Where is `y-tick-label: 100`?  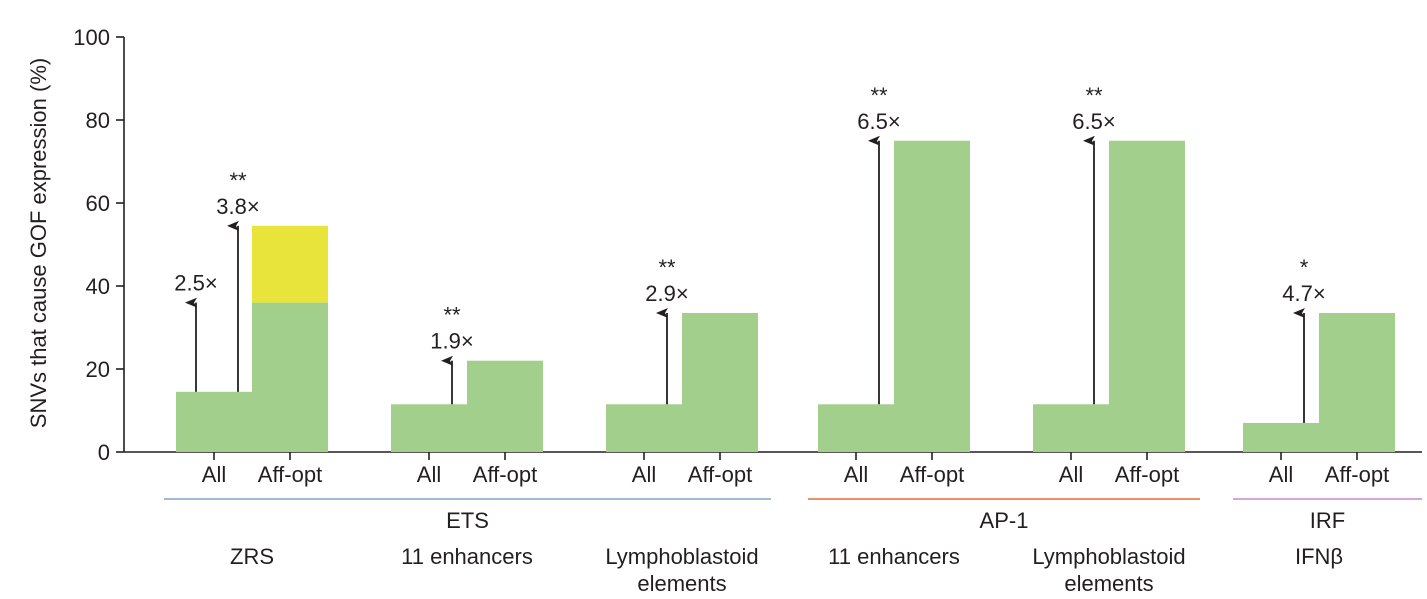 y-tick-label: 100 is located at coordinates (91, 37).